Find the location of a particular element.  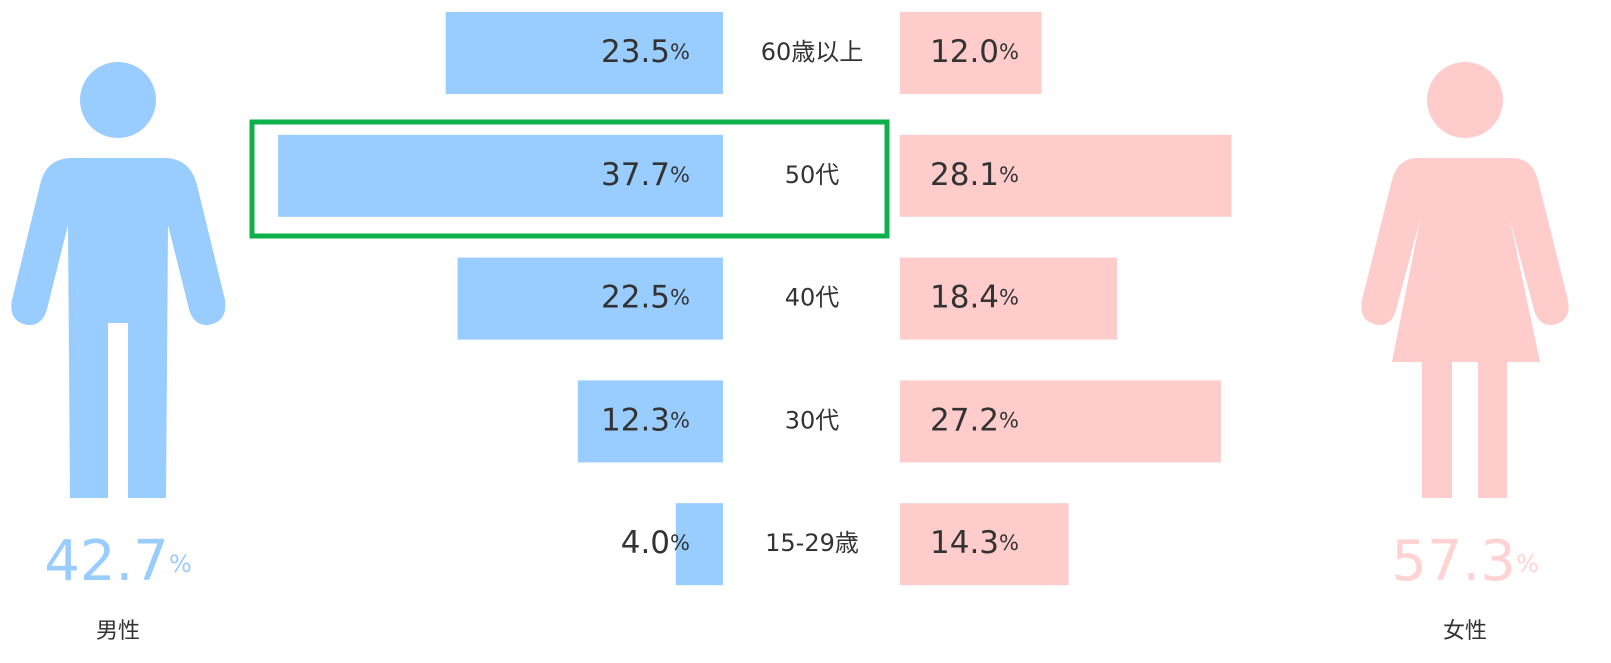

highlight-box is located at coordinates (569, 179).